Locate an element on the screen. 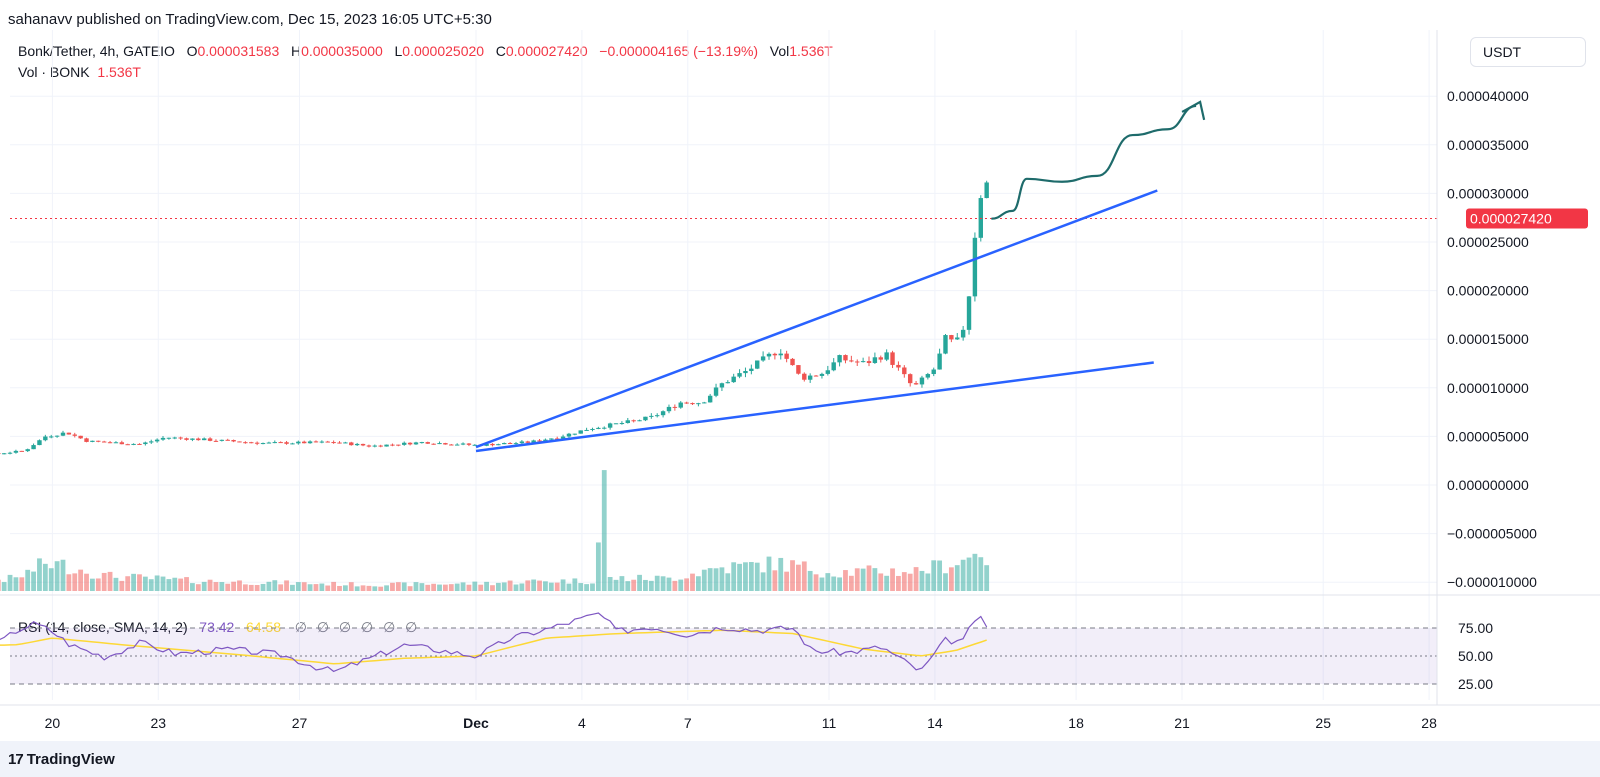 The height and width of the screenshot is (777, 1600). price-axis-label: 0.000035000 is located at coordinates (1488, 145).